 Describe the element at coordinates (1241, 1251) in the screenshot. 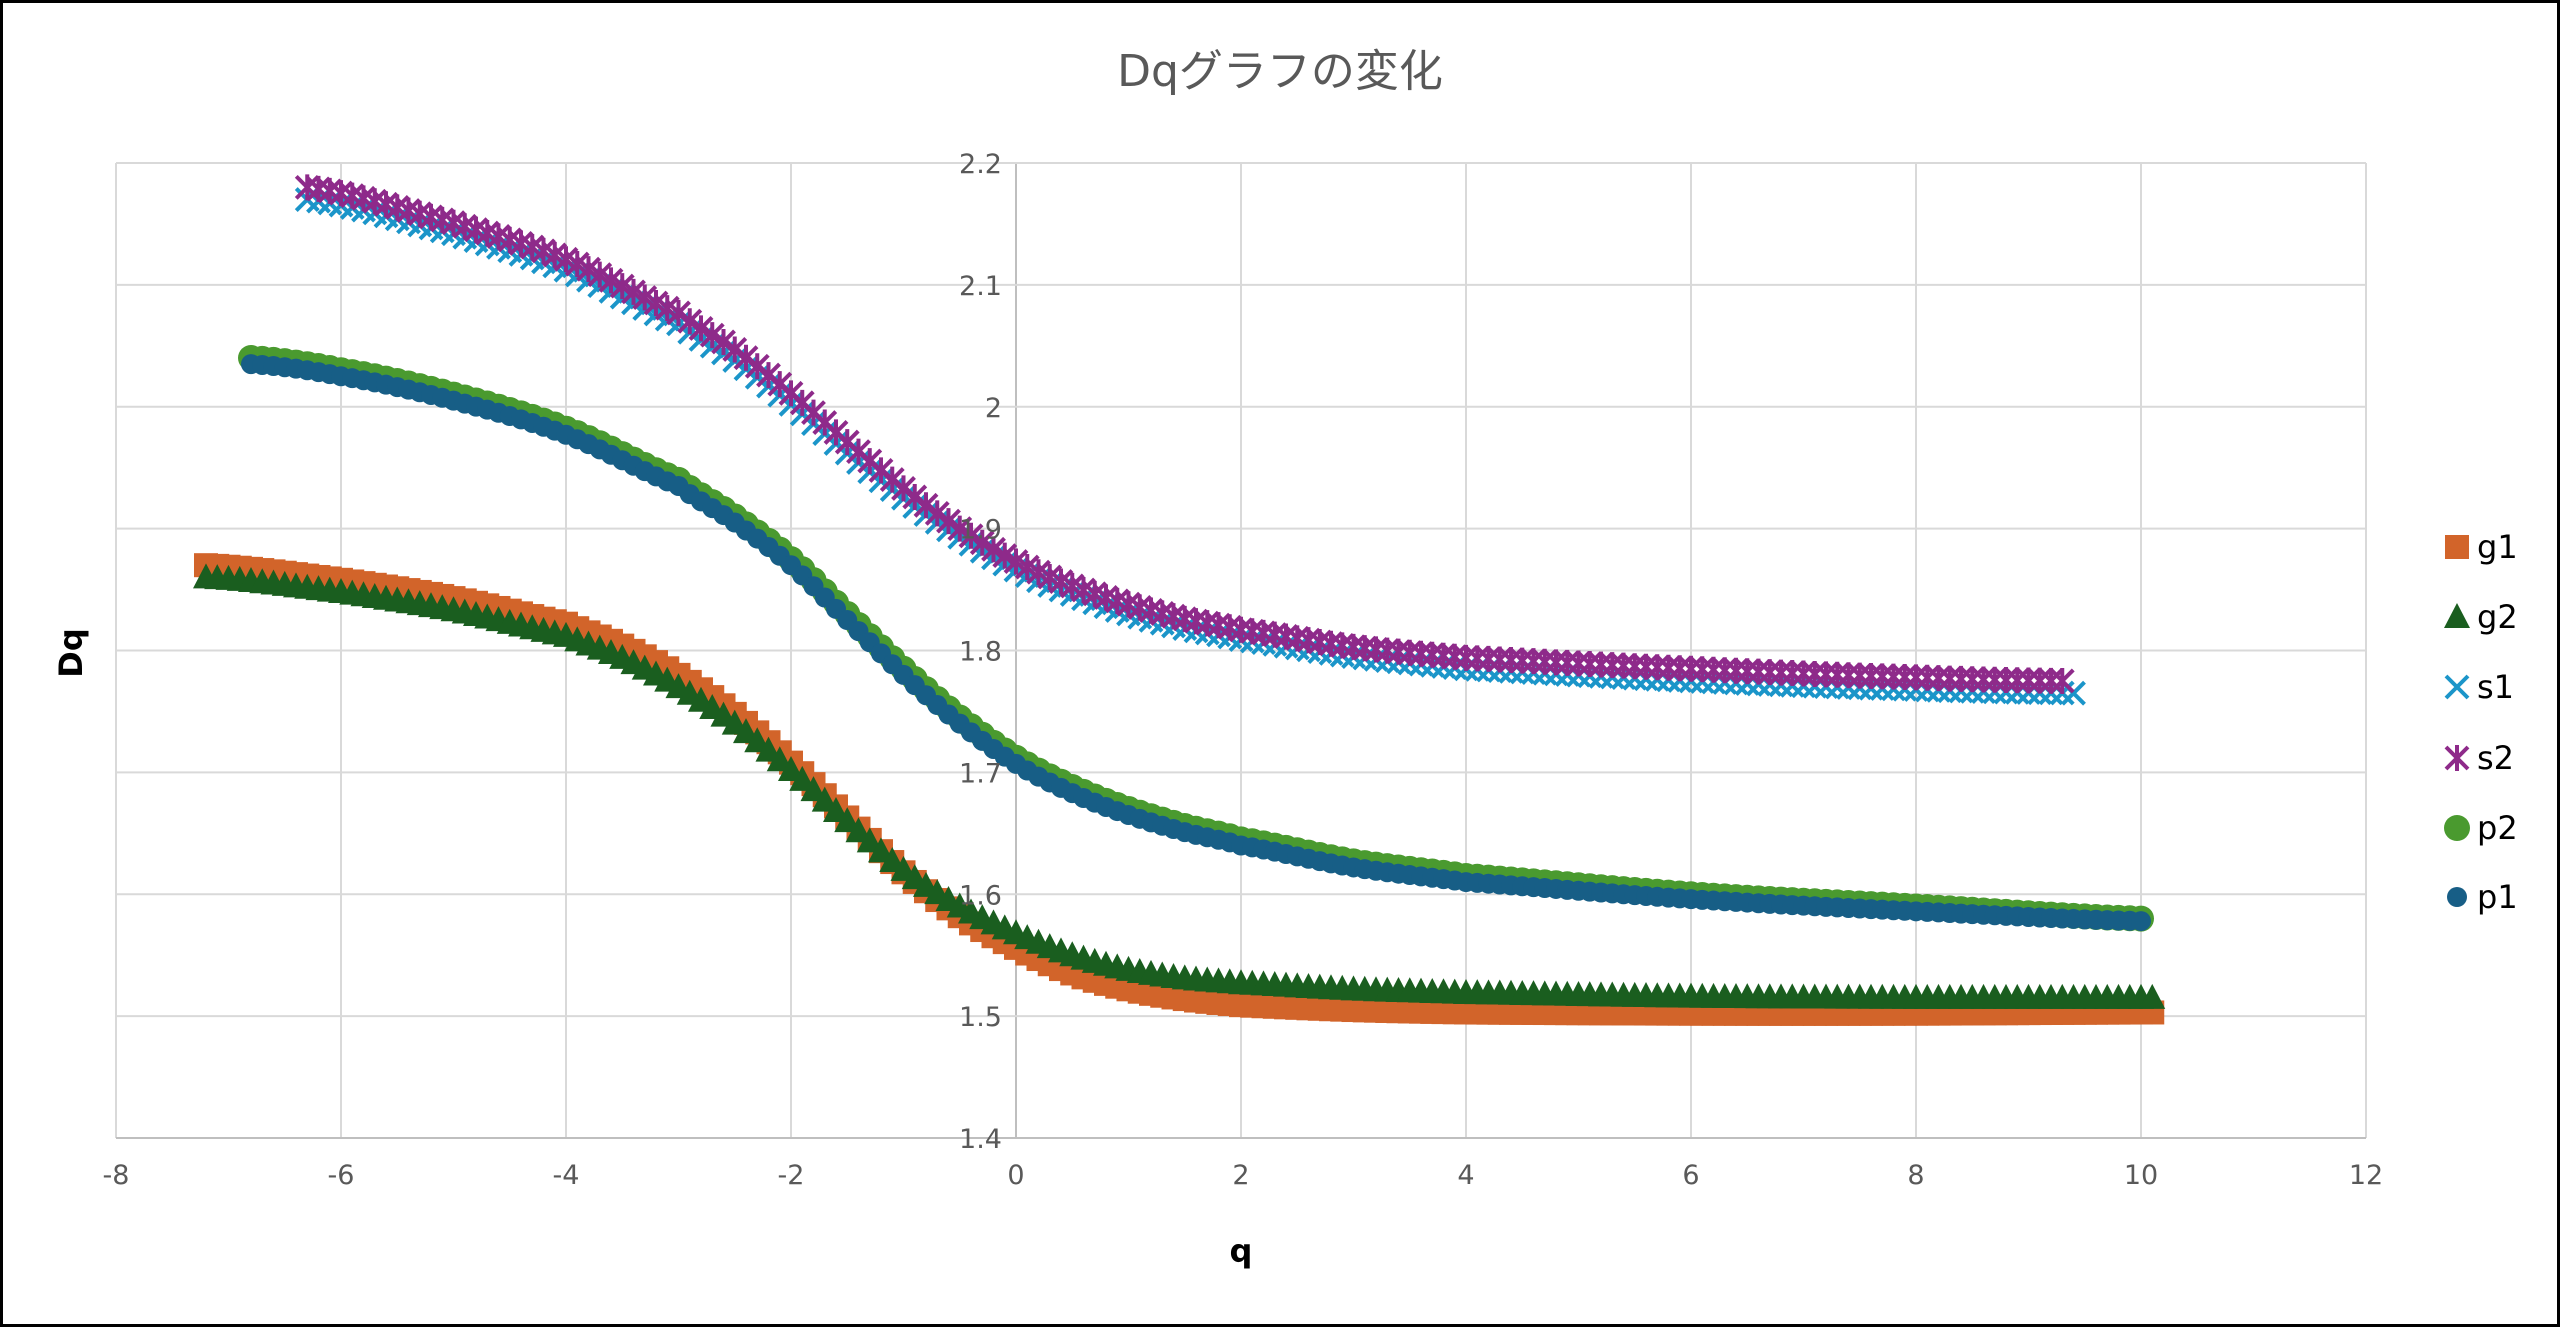

I see `x-axis-label: q` at that location.